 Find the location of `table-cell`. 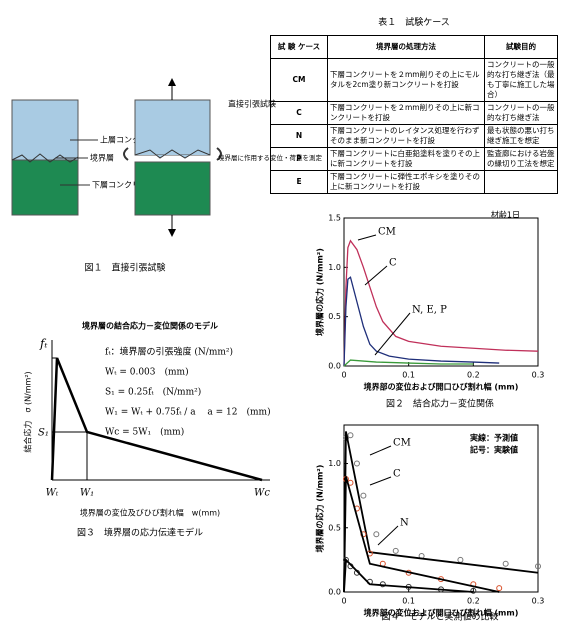

table-cell is located at coordinates (521, 182).